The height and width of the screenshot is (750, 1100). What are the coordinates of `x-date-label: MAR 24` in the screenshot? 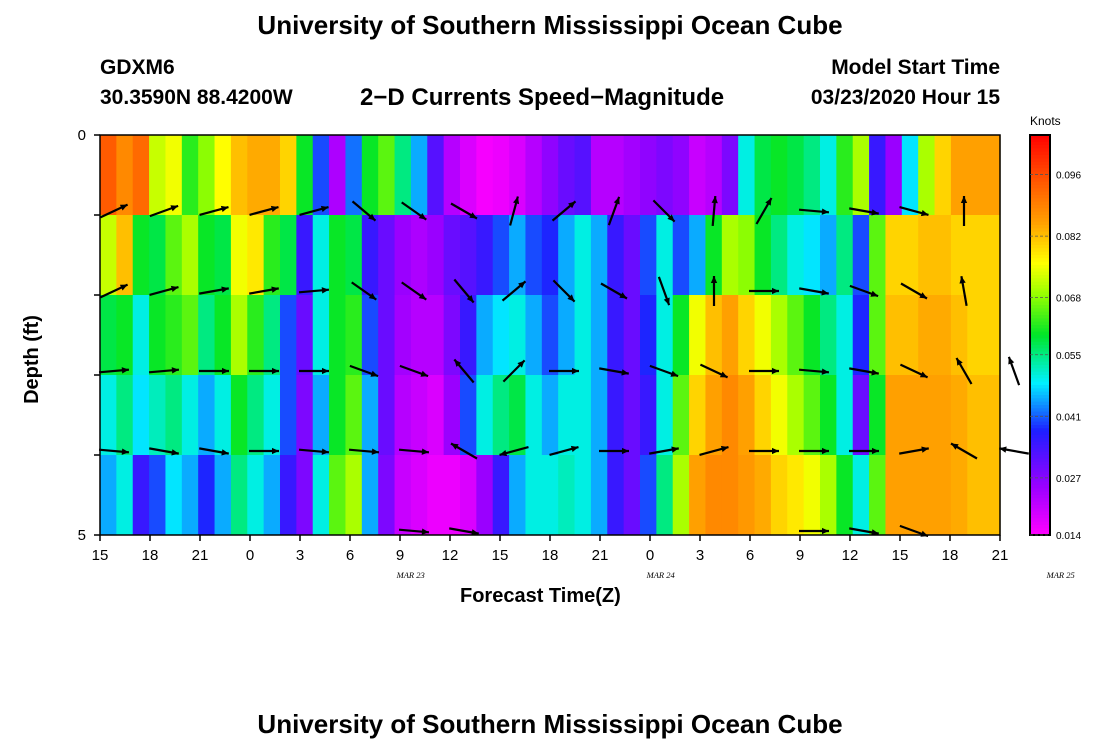 It's located at (661, 575).